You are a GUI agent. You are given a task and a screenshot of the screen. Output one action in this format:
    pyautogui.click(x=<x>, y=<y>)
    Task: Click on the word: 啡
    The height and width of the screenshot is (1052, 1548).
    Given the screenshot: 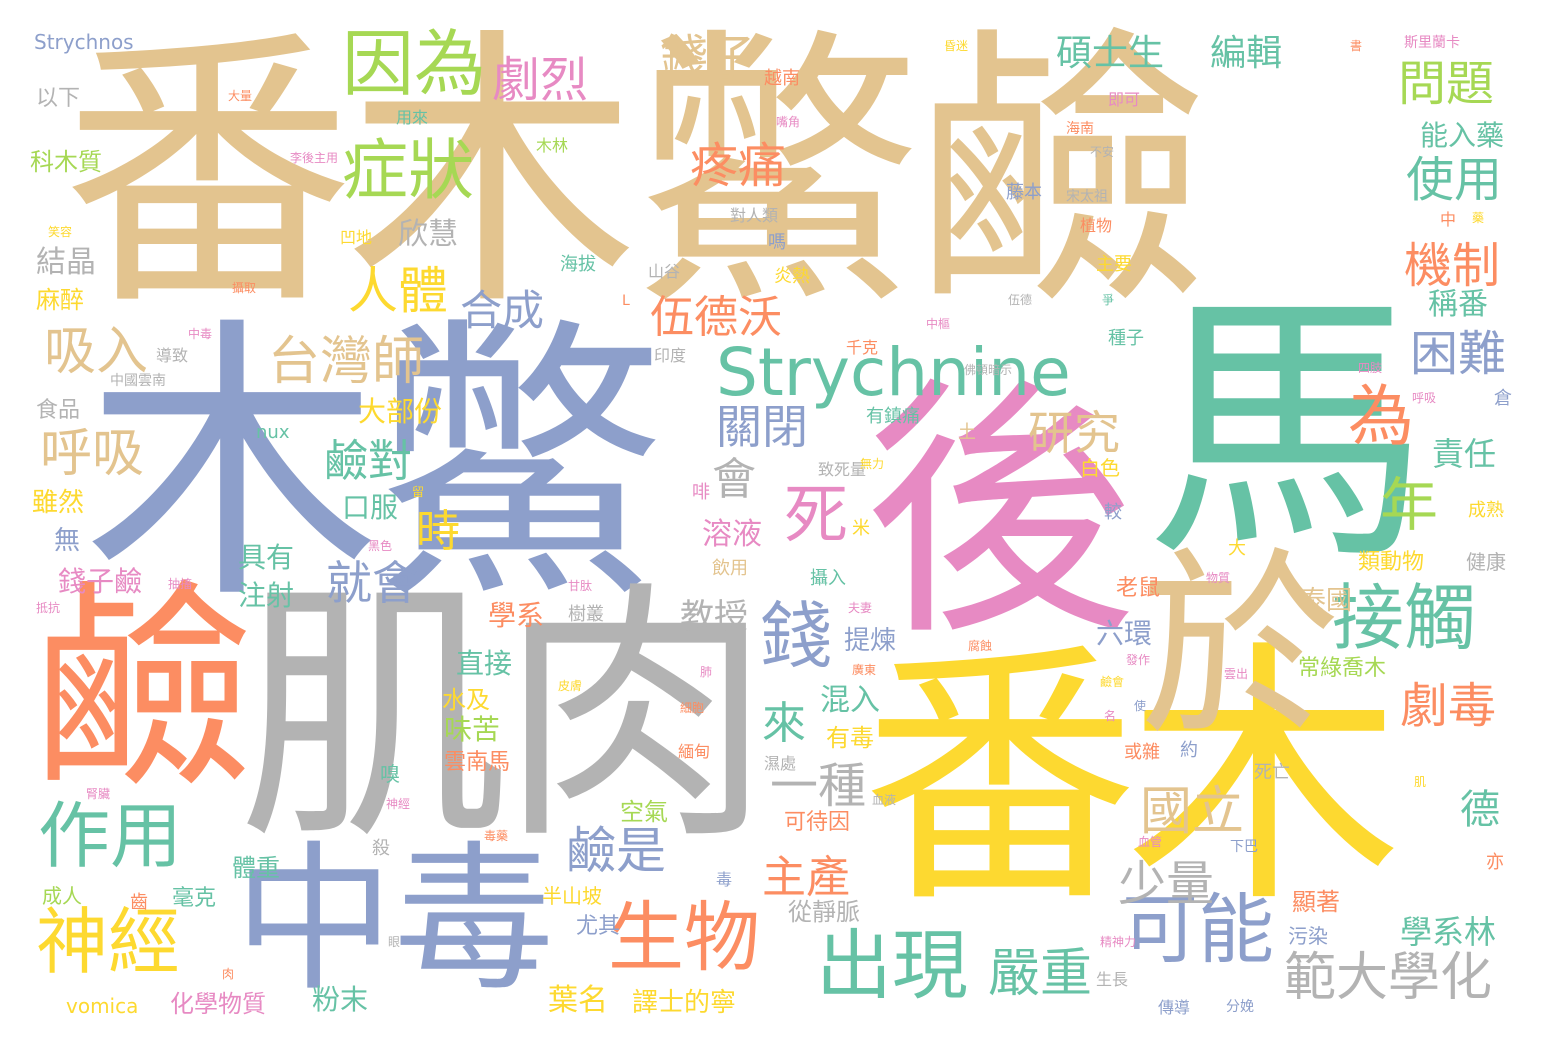 What is the action you would take?
    pyautogui.click(x=701, y=492)
    